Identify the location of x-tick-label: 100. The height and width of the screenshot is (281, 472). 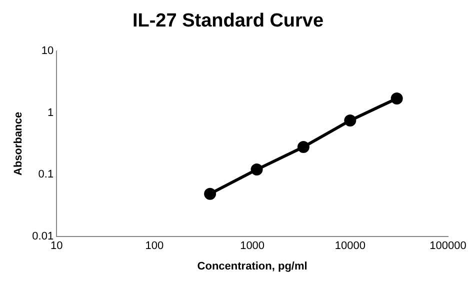
(154, 246).